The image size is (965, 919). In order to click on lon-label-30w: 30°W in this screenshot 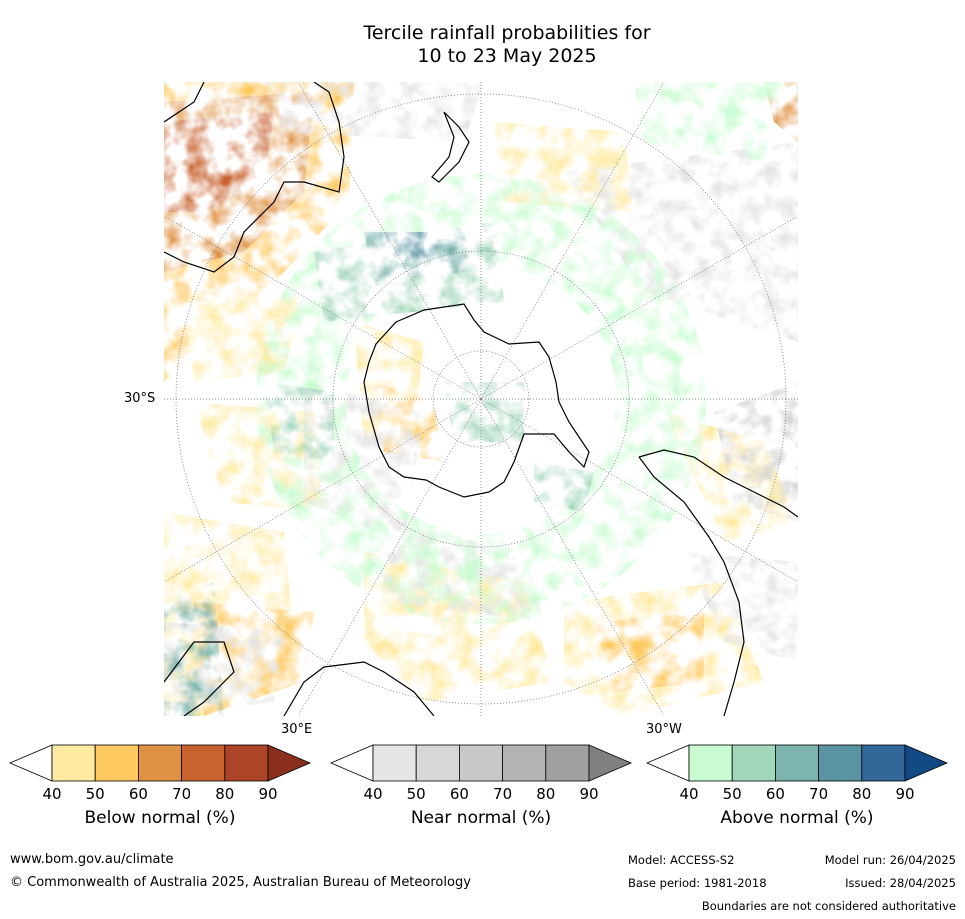, I will do `click(664, 729)`.